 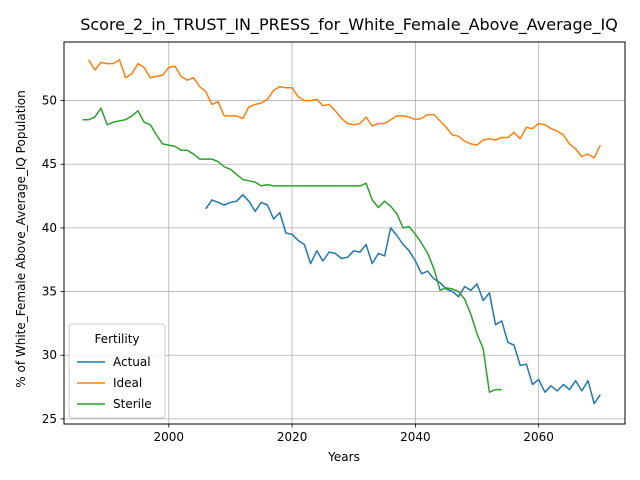 What do you see at coordinates (116, 339) in the screenshot?
I see `legend-title: Fertility` at bounding box center [116, 339].